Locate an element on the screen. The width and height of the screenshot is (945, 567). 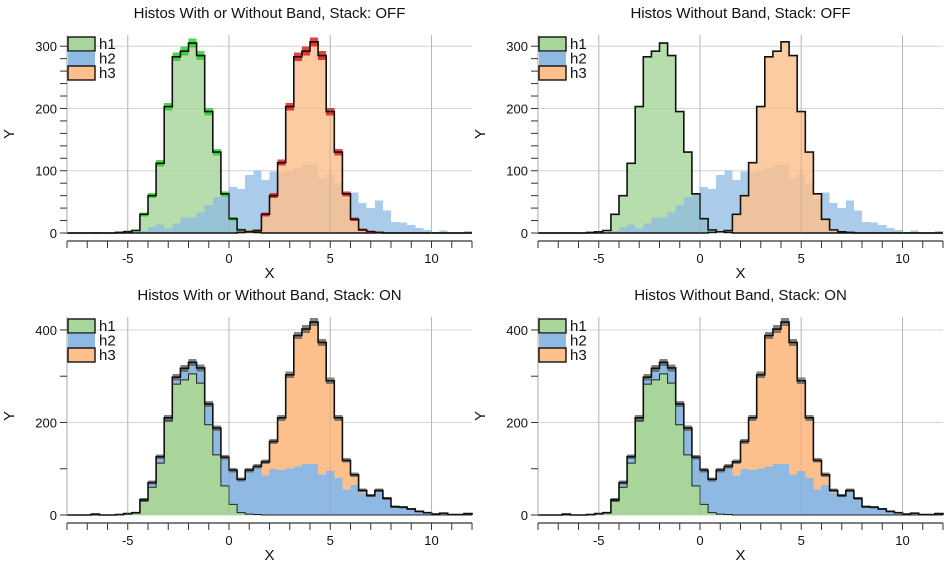
x-tick-label: 5 is located at coordinates (330, 540).